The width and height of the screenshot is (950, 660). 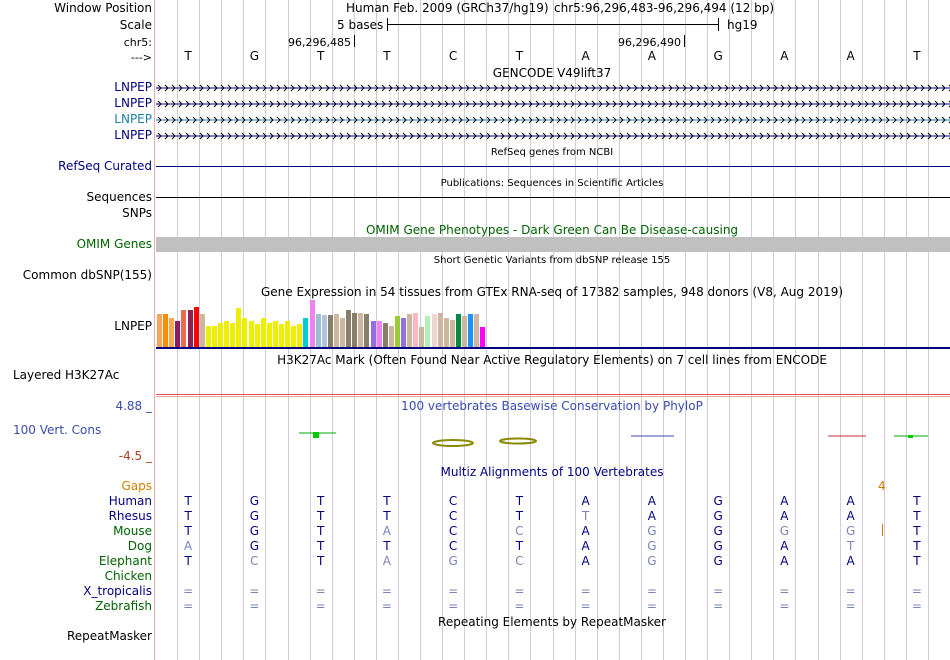 What do you see at coordinates (553, 197) in the screenshot?
I see `publications-line` at bounding box center [553, 197].